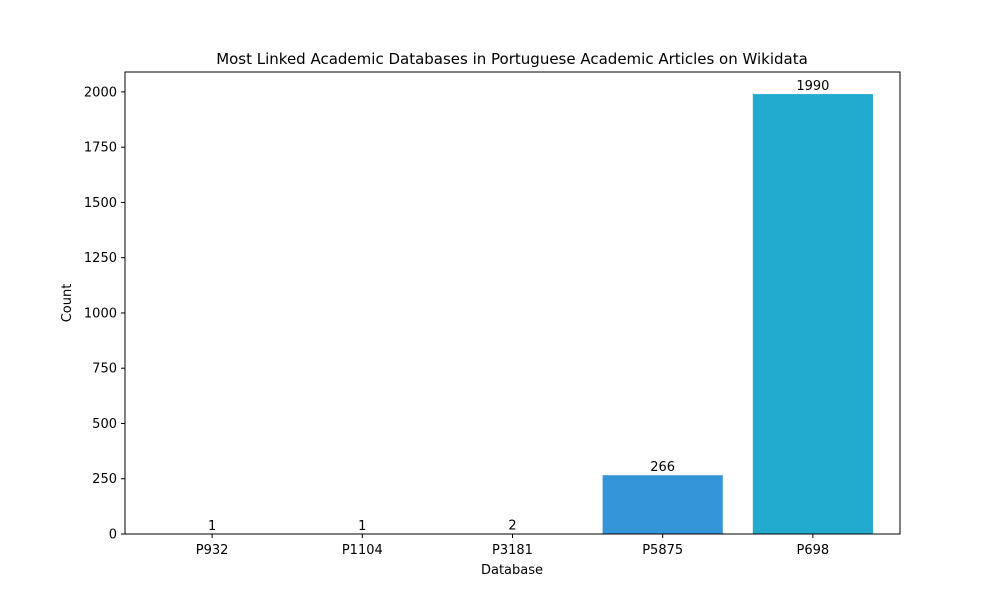  What do you see at coordinates (362, 550) in the screenshot?
I see `x-tick-label-p1104: P1104` at bounding box center [362, 550].